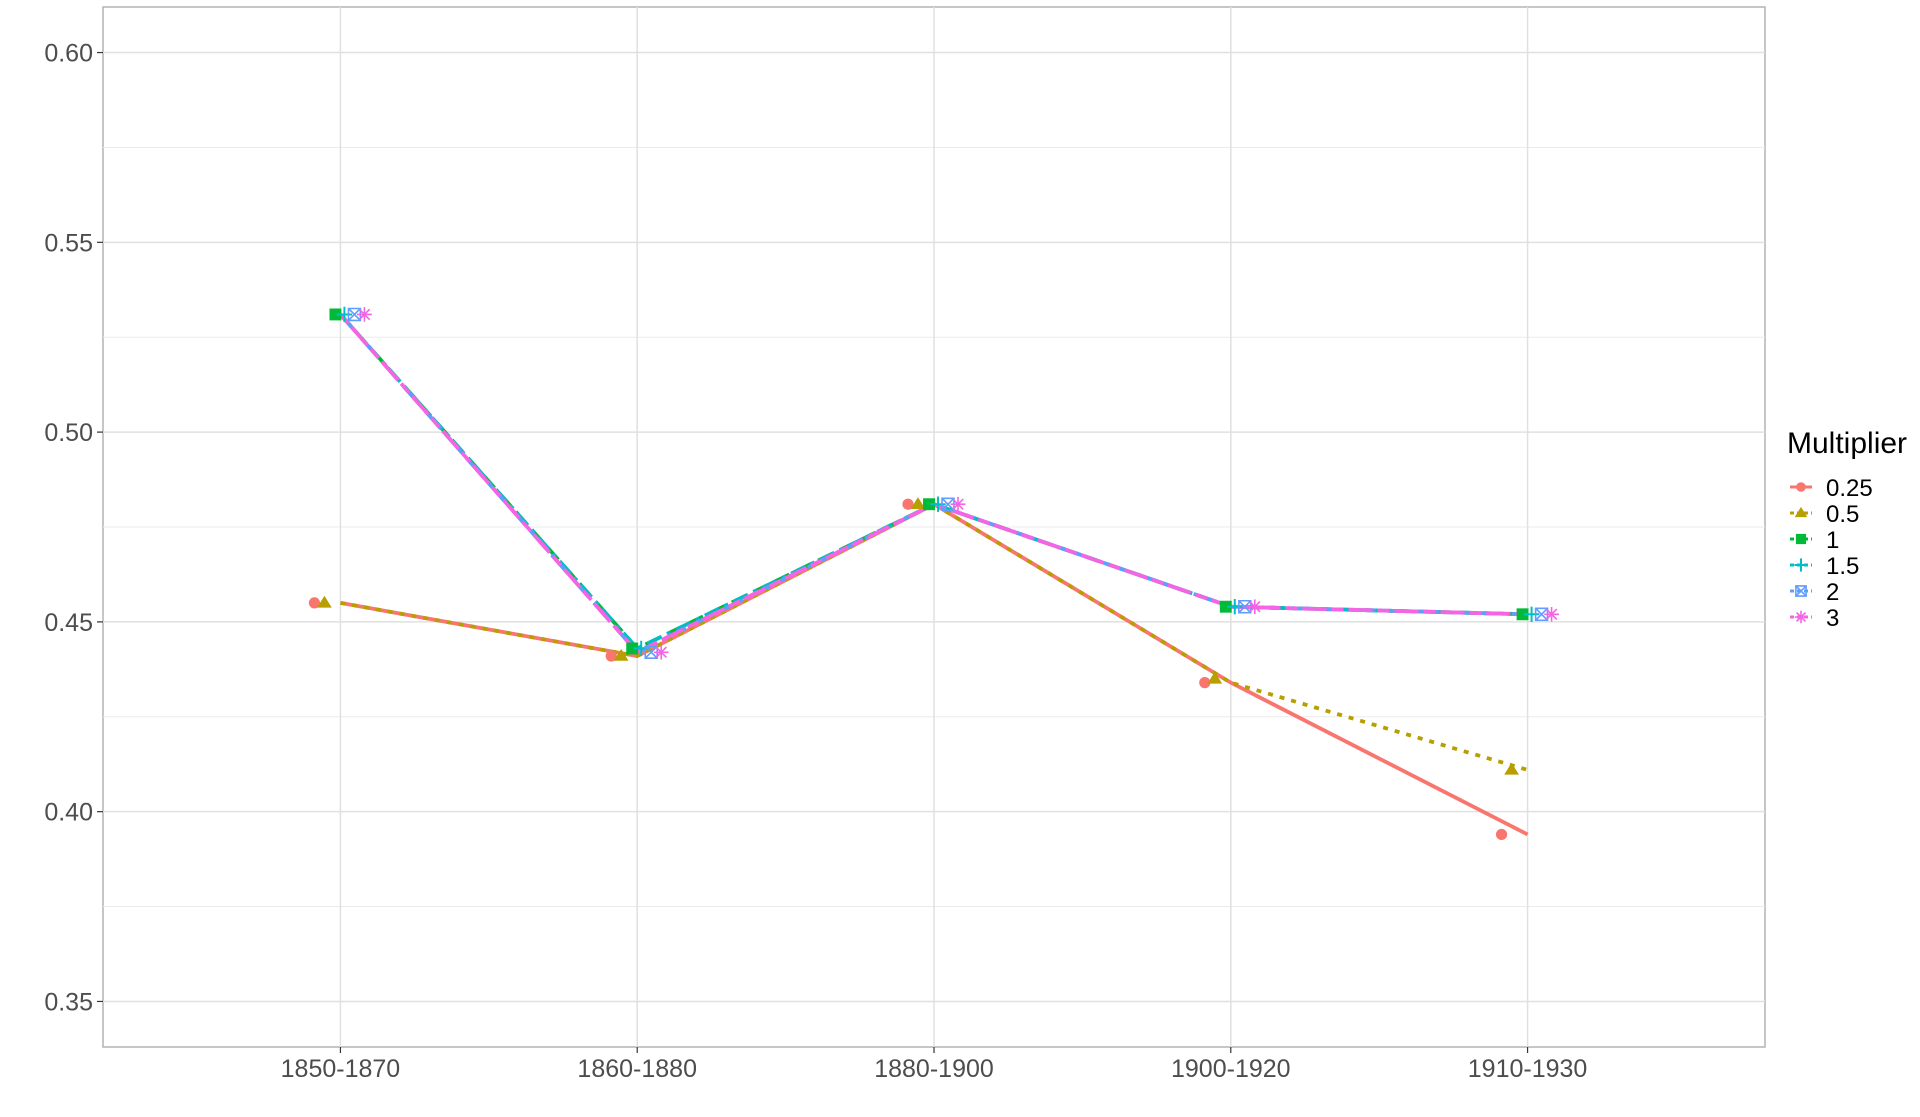 This screenshot has height=1117, width=1920. Describe the element at coordinates (73, 528) in the screenshot. I see `y-axis: 0.35 0.40 0.45 0.50 0.55 0.60` at that location.